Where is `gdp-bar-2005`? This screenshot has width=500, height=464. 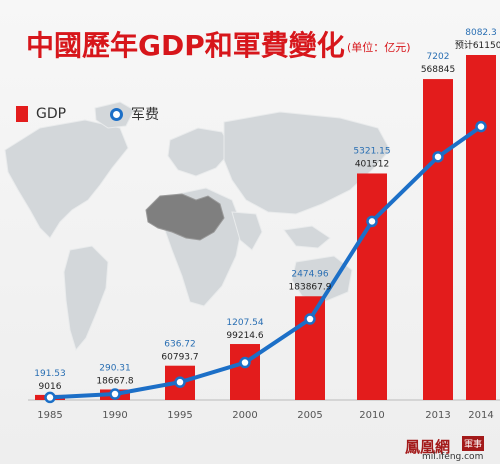 gdp-bar-2005 is located at coordinates (310, 348).